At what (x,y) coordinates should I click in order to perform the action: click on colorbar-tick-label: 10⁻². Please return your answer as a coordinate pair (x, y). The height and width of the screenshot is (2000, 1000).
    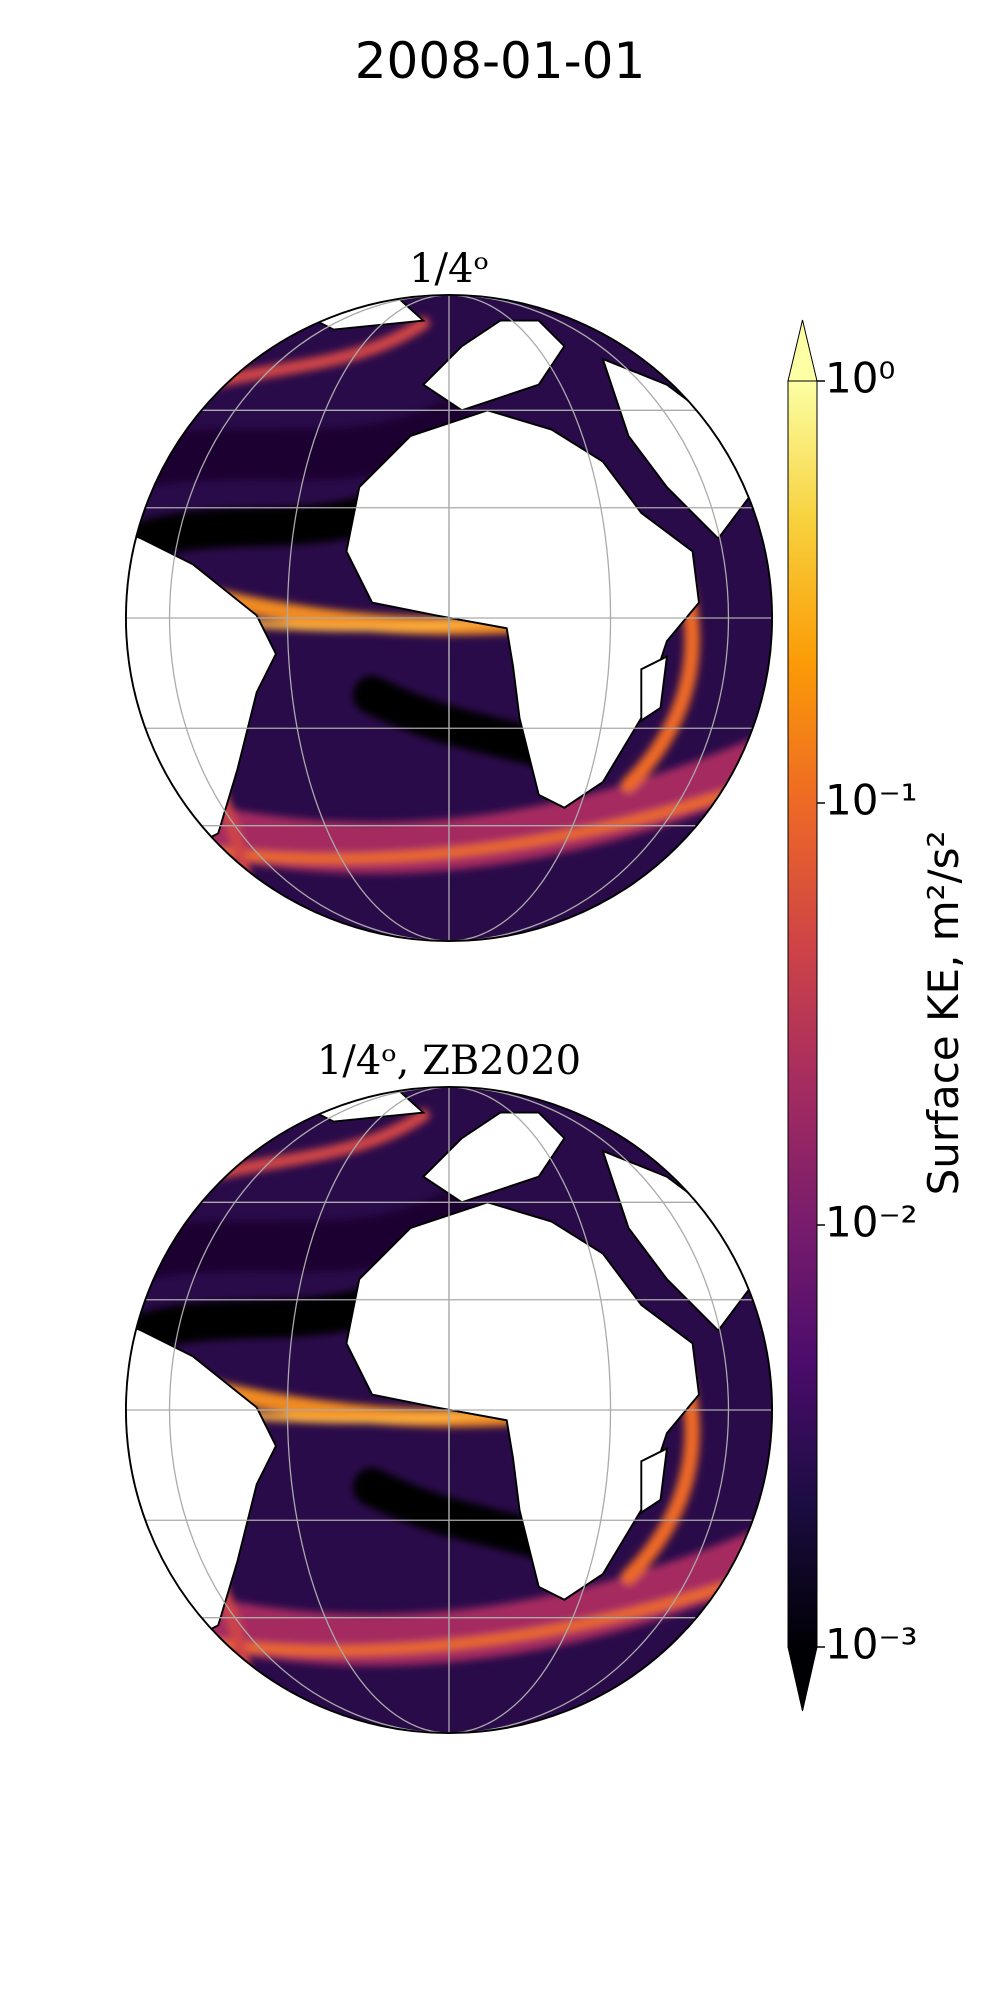
    Looking at the image, I should click on (871, 1222).